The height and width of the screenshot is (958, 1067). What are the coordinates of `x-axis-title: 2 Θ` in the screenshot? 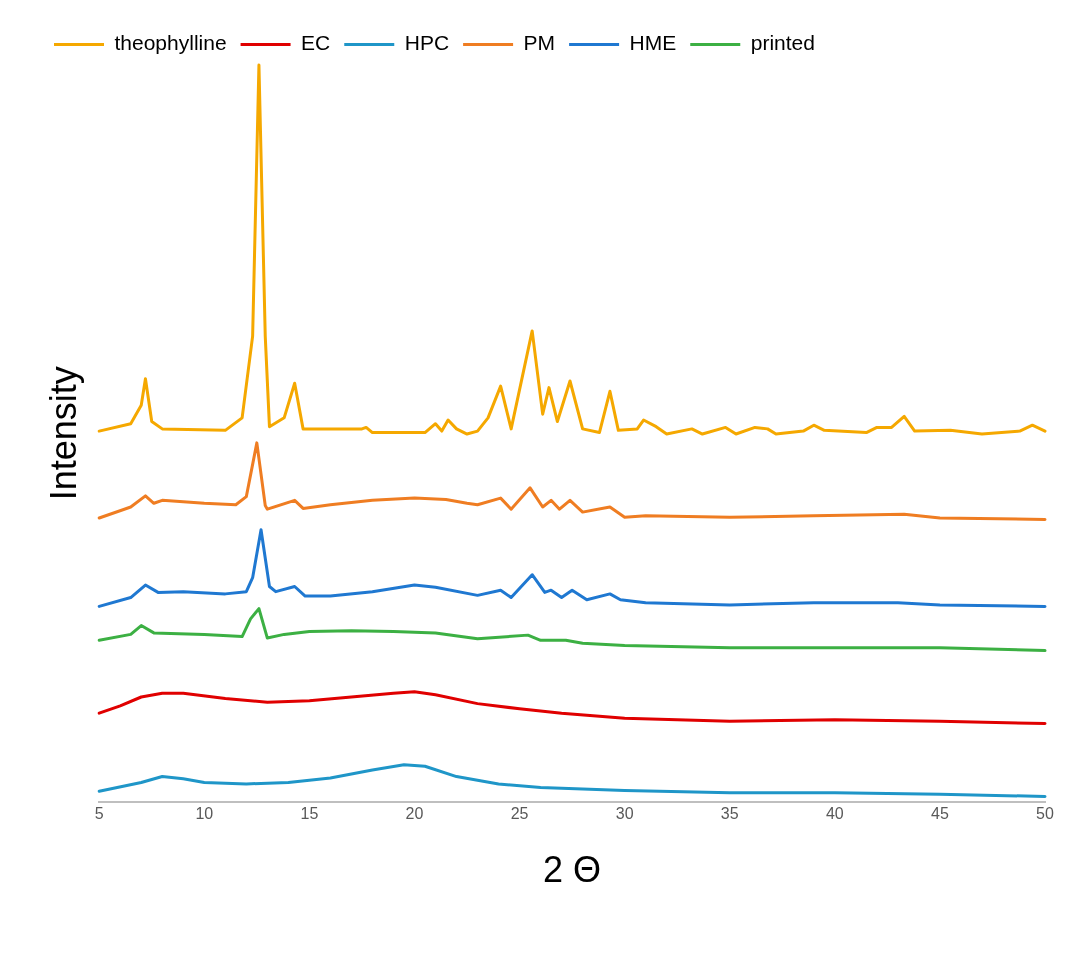 It's located at (572, 870).